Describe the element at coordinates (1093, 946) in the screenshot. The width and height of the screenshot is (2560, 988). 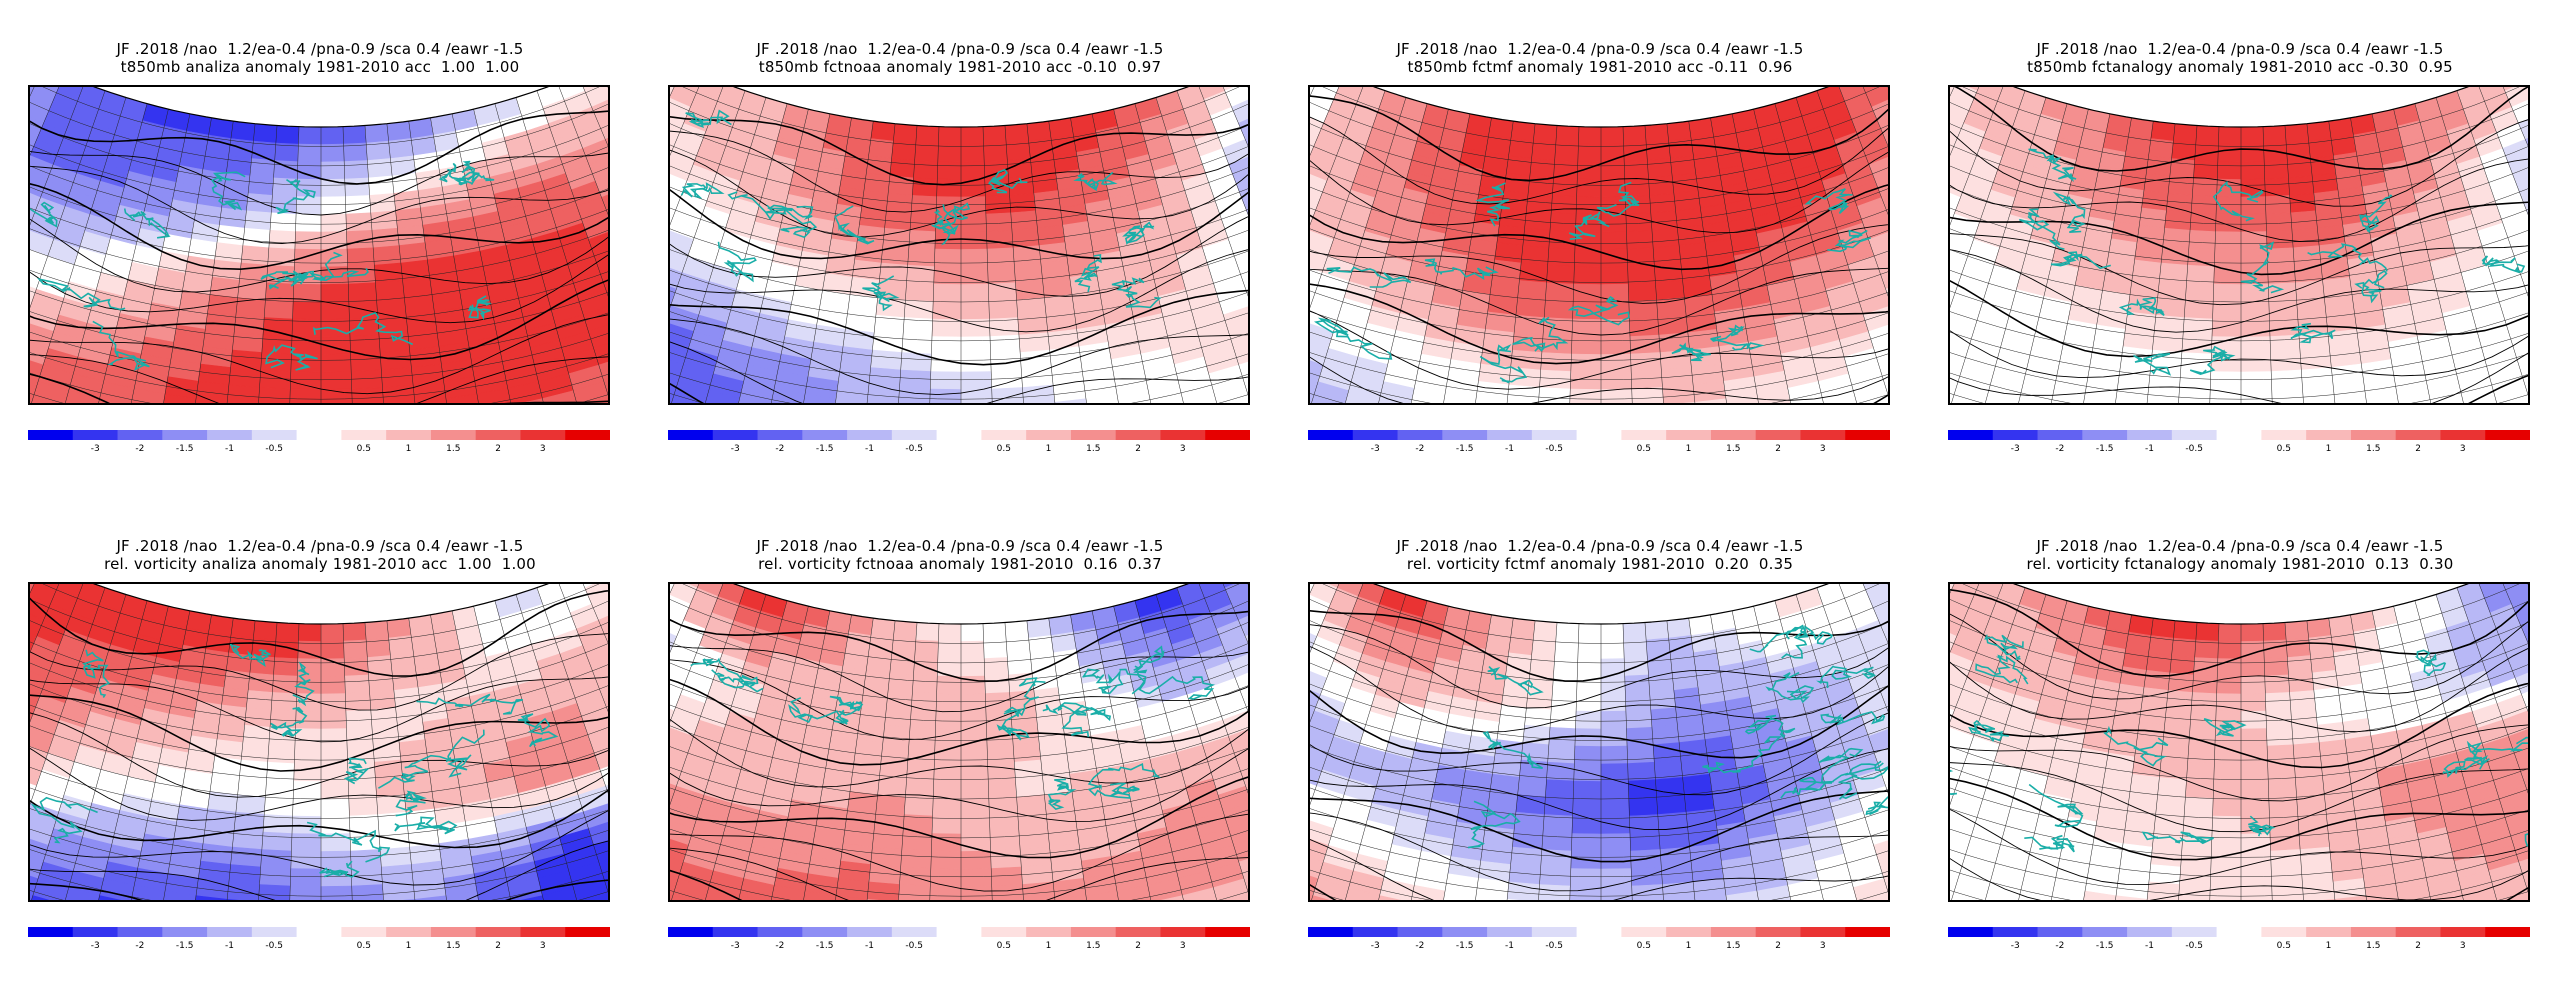
I see `colorbar-tick-label: 1.5` at that location.